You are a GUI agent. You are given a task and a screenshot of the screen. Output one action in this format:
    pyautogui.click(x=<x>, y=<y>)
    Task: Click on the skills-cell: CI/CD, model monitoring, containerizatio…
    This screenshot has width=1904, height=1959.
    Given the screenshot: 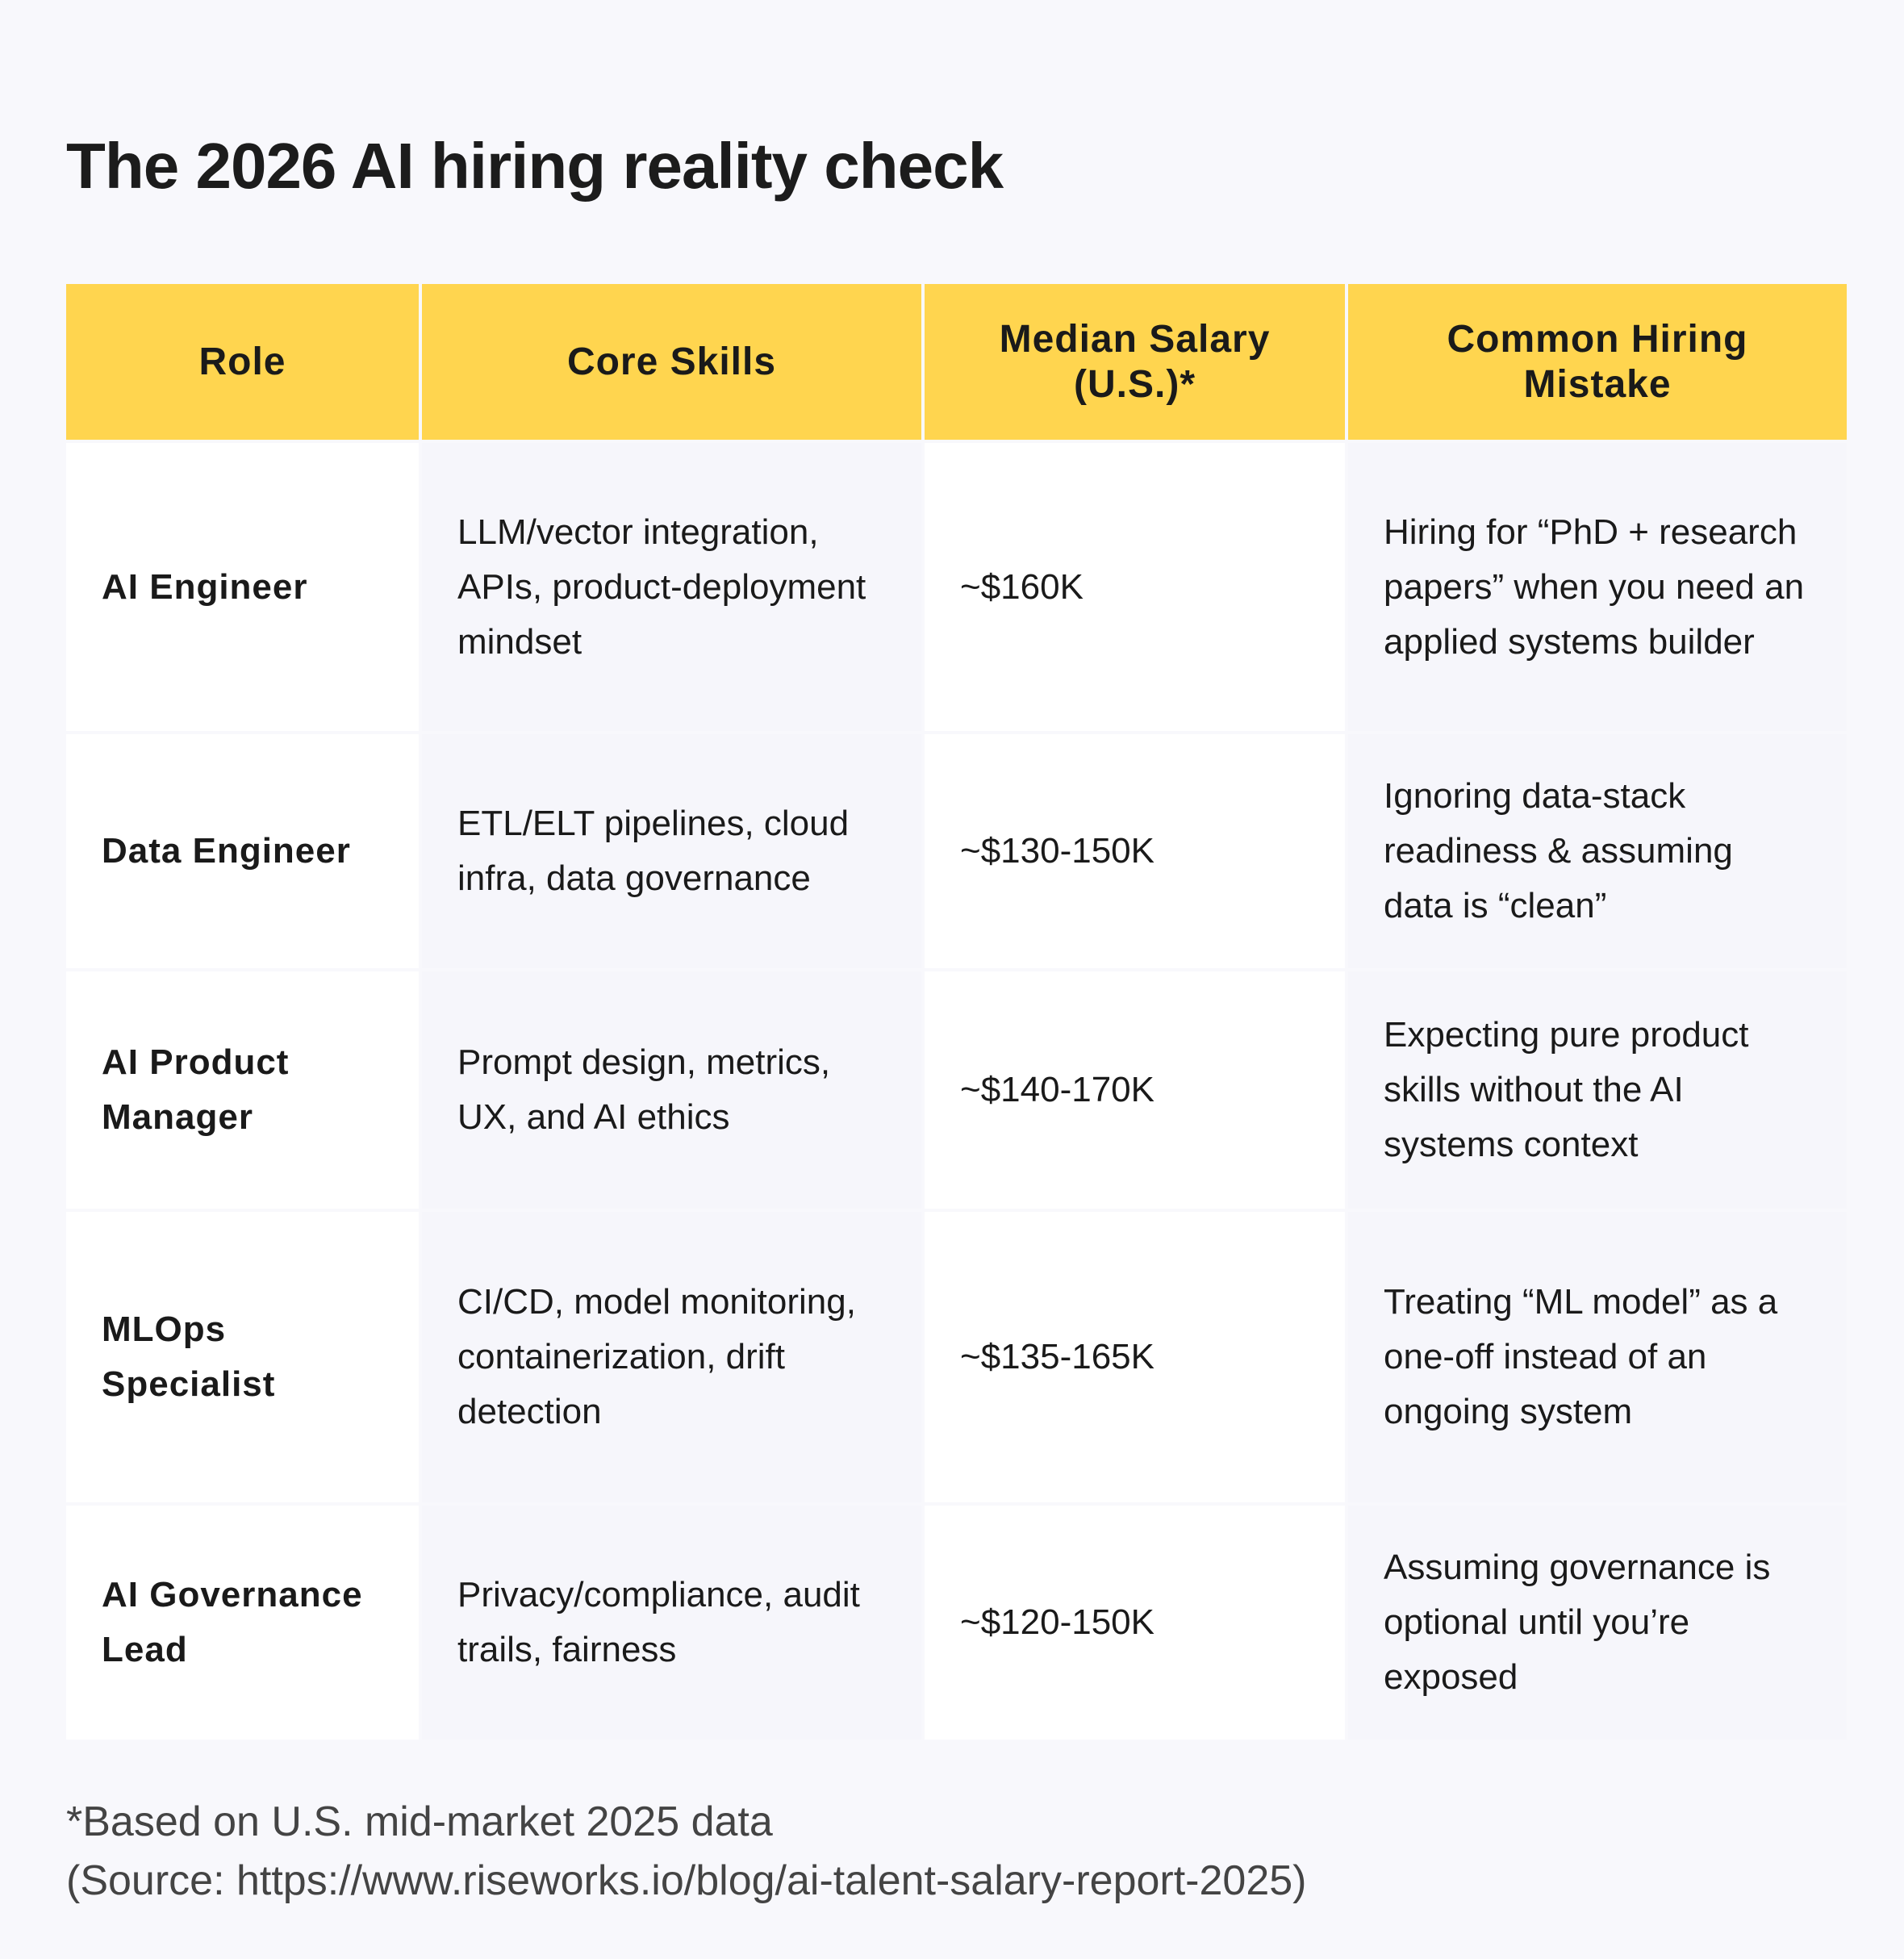 What is the action you would take?
    pyautogui.click(x=671, y=1357)
    